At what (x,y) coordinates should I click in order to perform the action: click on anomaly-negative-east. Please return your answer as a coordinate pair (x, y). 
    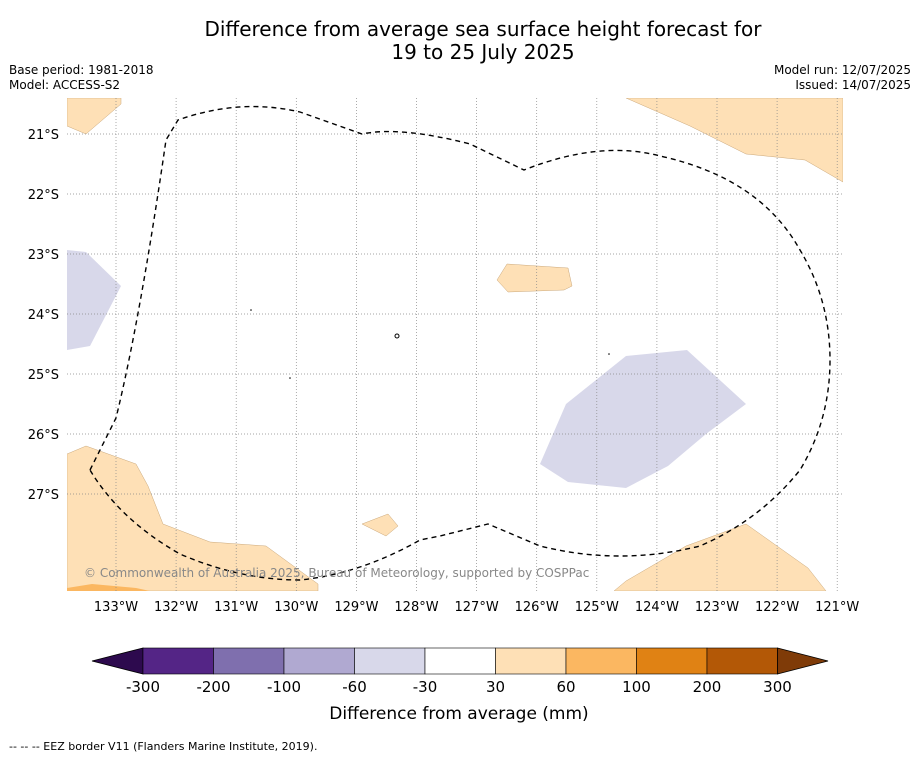
    Looking at the image, I should click on (643, 419).